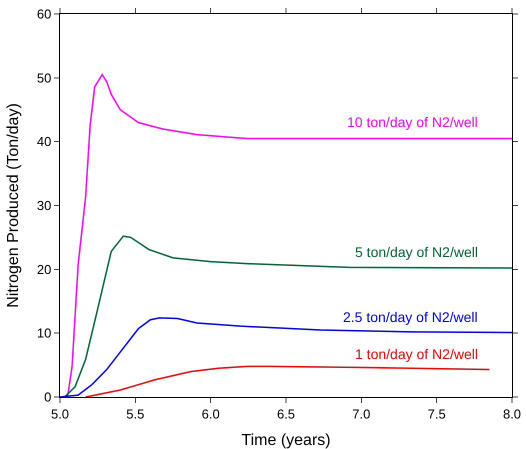 This screenshot has width=526, height=449. Describe the element at coordinates (60, 414) in the screenshot. I see `x-tick-label: 5.0` at that location.